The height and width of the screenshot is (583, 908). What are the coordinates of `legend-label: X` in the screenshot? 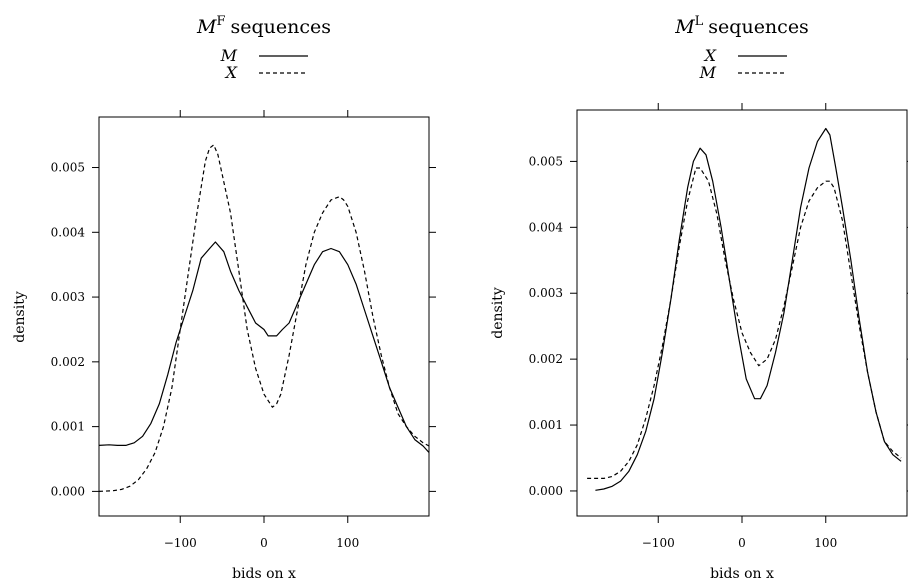 It's located at (231, 72).